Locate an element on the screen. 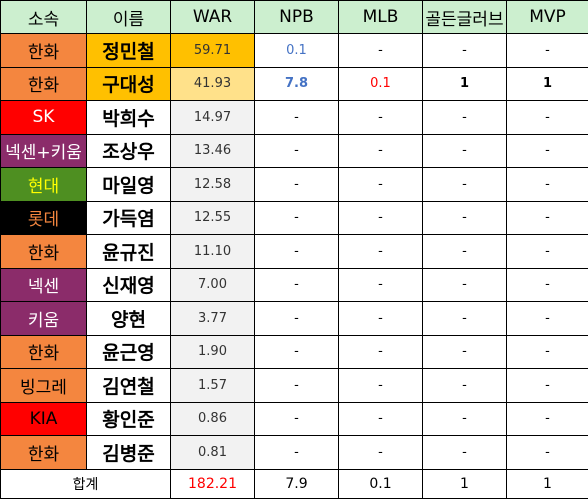 The image size is (588, 499). total-war: 182.21 is located at coordinates (213, 483).